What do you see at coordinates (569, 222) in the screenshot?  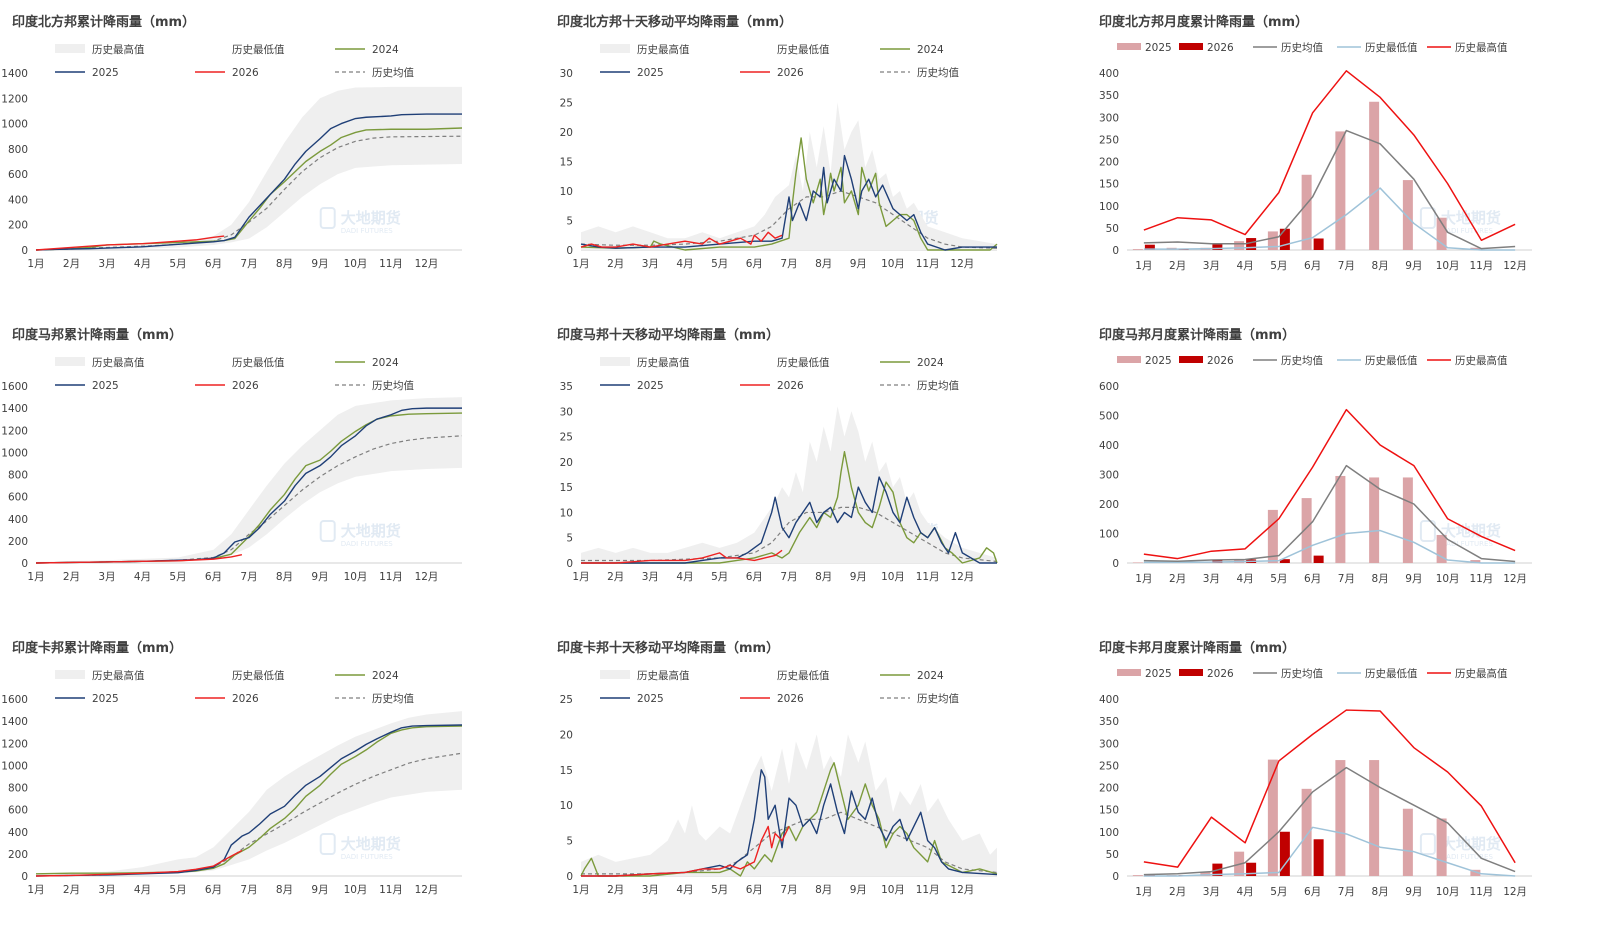 I see `y-tick-label: 5` at bounding box center [569, 222].